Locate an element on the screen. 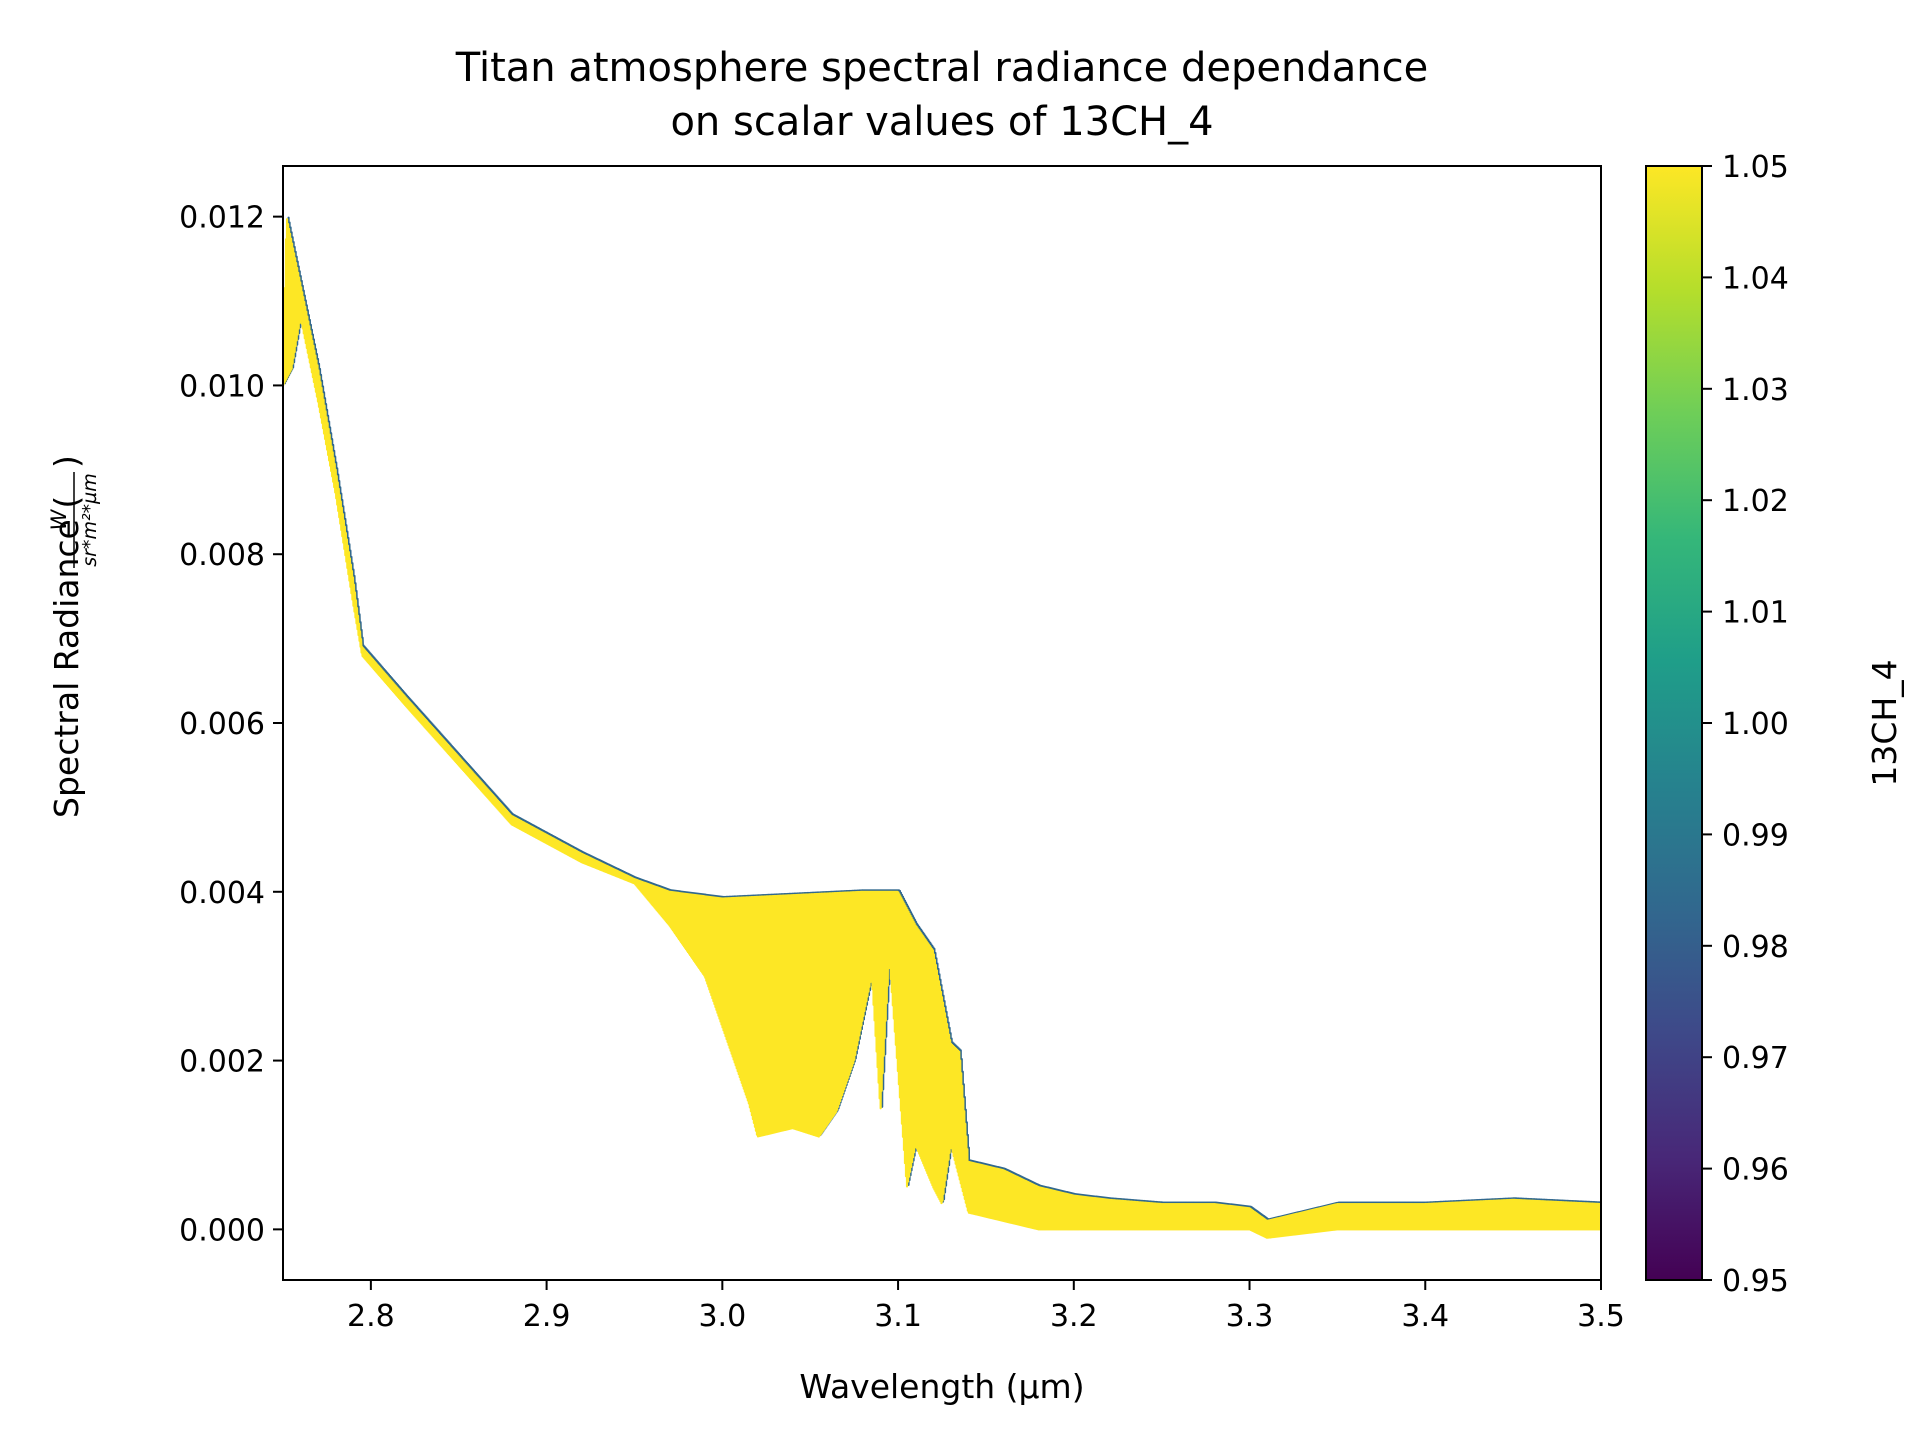  colorbar-tick-label: 1.04 is located at coordinates (1755, 278).